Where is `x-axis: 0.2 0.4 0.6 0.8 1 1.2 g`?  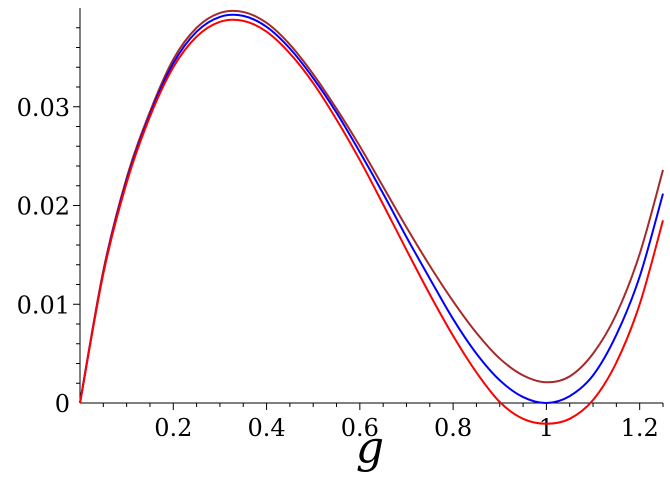
x-axis: 0.2 0.4 0.6 0.8 1 1.2 g is located at coordinates (372, 437).